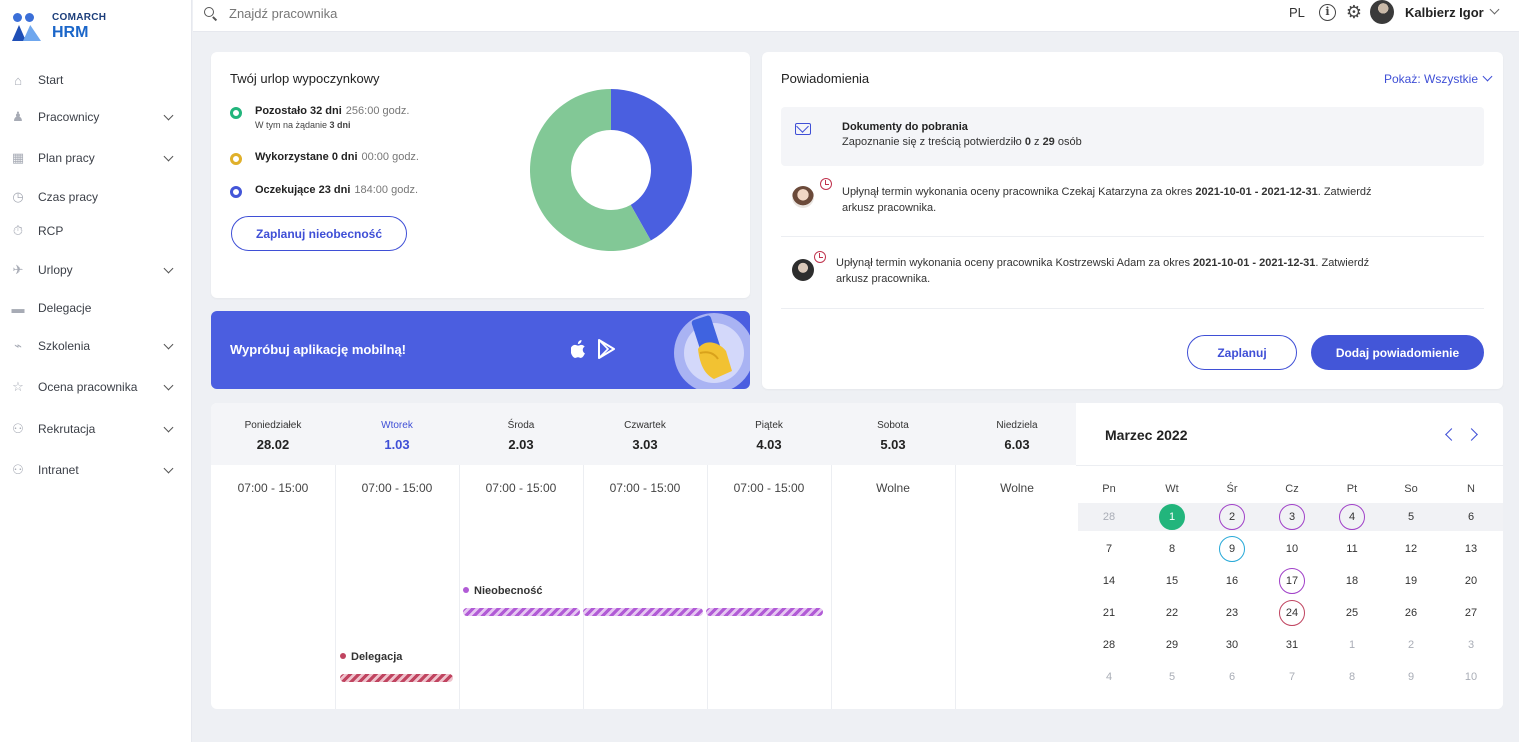 This screenshot has height=742, width=1519. Describe the element at coordinates (1172, 581) in the screenshot. I see `calendar-day: 15` at that location.